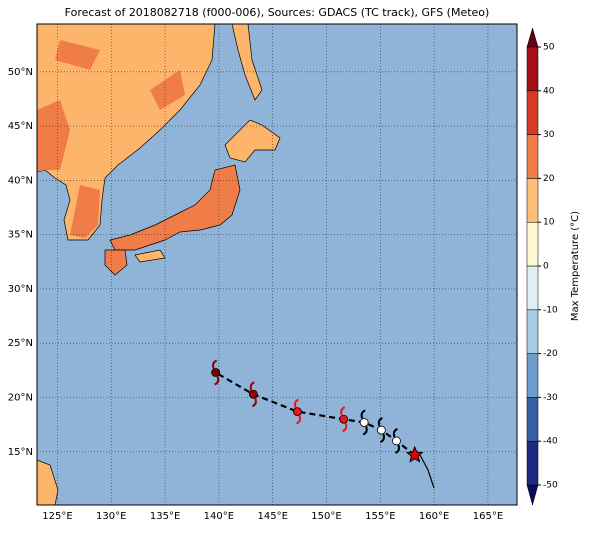 The width and height of the screenshot is (592, 533). I want to click on colorbar-label: Max Temperature (°C), so click(575, 266).